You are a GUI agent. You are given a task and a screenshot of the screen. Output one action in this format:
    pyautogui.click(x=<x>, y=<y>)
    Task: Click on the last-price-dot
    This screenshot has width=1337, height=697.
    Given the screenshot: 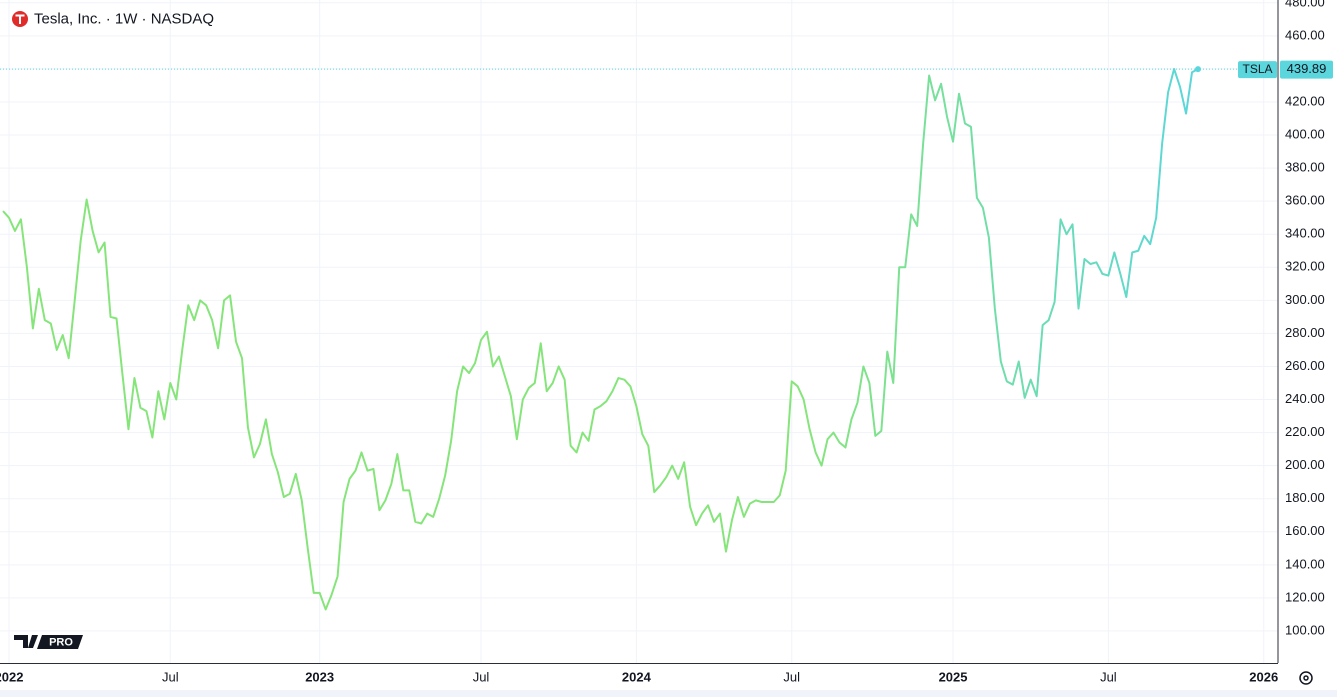 What is the action you would take?
    pyautogui.click(x=1198, y=69)
    